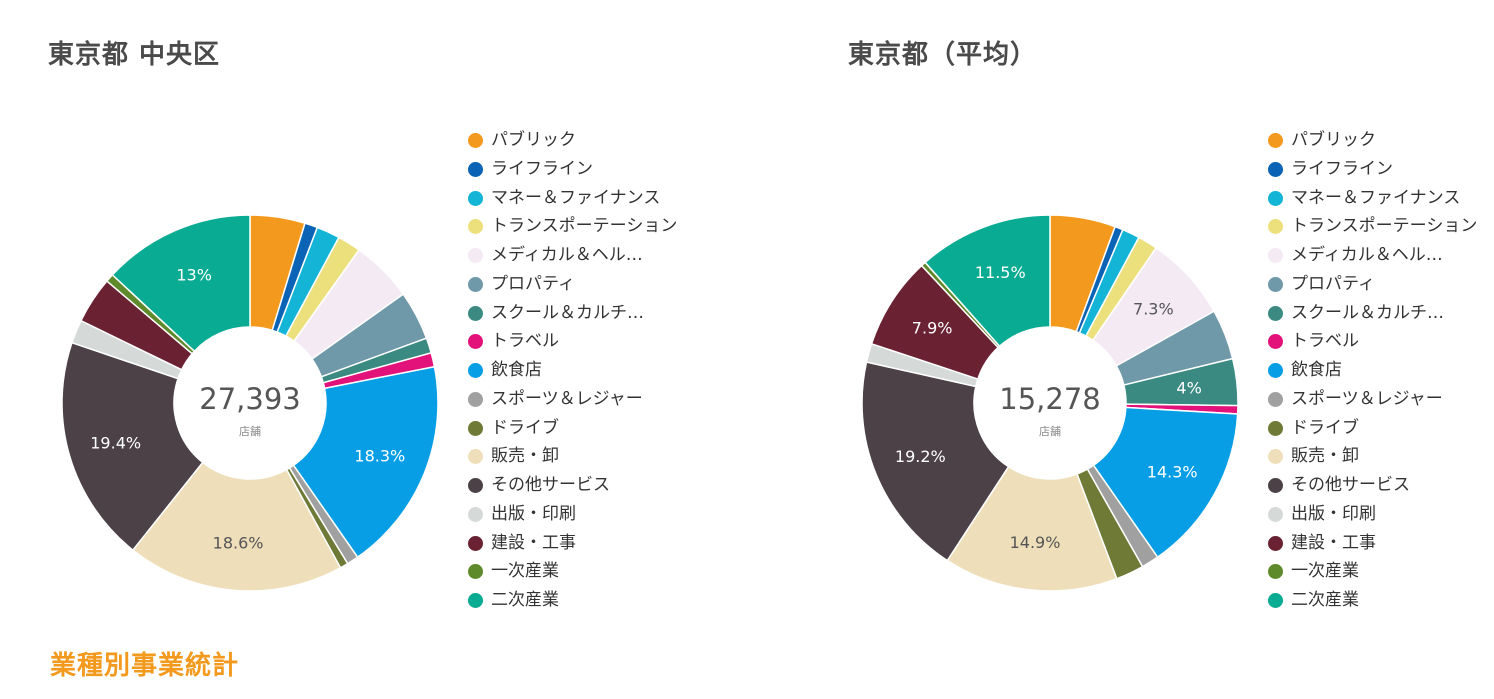 The image size is (1494, 699). What do you see at coordinates (943, 55) in the screenshot?
I see `chart-title: 東京都（平均）` at bounding box center [943, 55].